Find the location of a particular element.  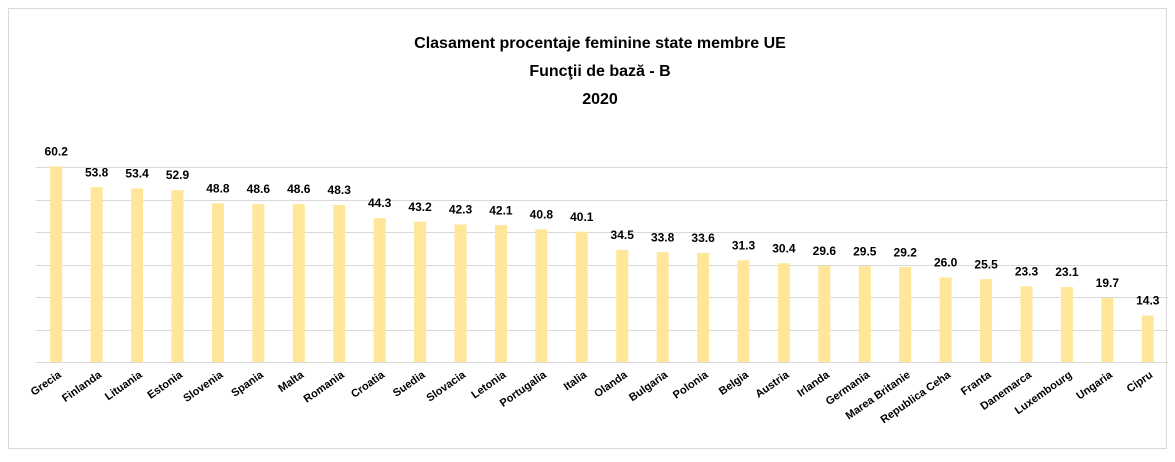

data-label: 31.3 is located at coordinates (744, 245).